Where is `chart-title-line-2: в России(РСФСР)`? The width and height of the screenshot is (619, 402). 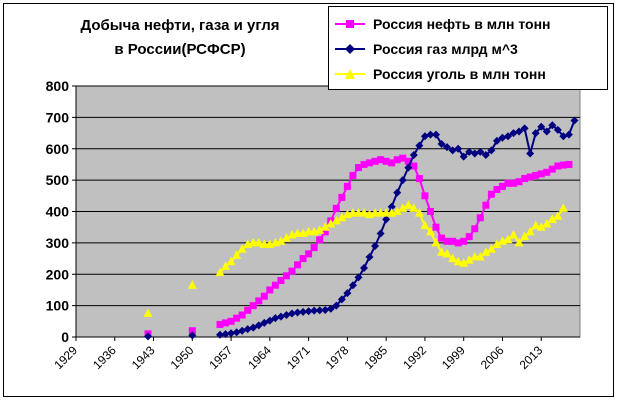 chart-title-line-2: в России(РСФСР) is located at coordinates (180, 49).